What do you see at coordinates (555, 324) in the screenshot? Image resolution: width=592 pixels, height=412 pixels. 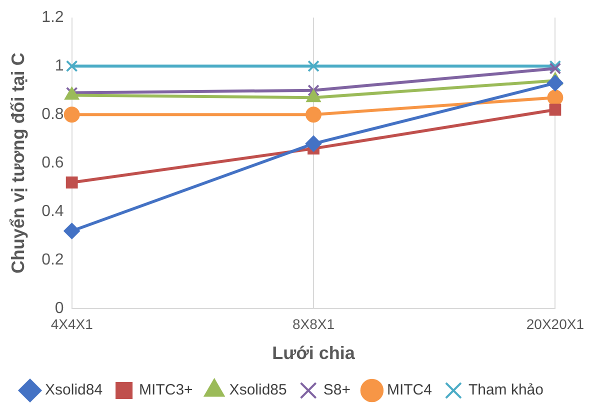 I see `x-tick-label: 20X20X1` at bounding box center [555, 324].